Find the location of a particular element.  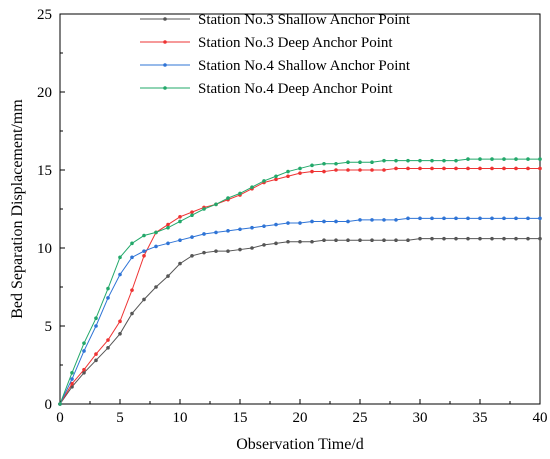

y-axis: 0 5 10 15 20 25 is located at coordinates (51, 210).